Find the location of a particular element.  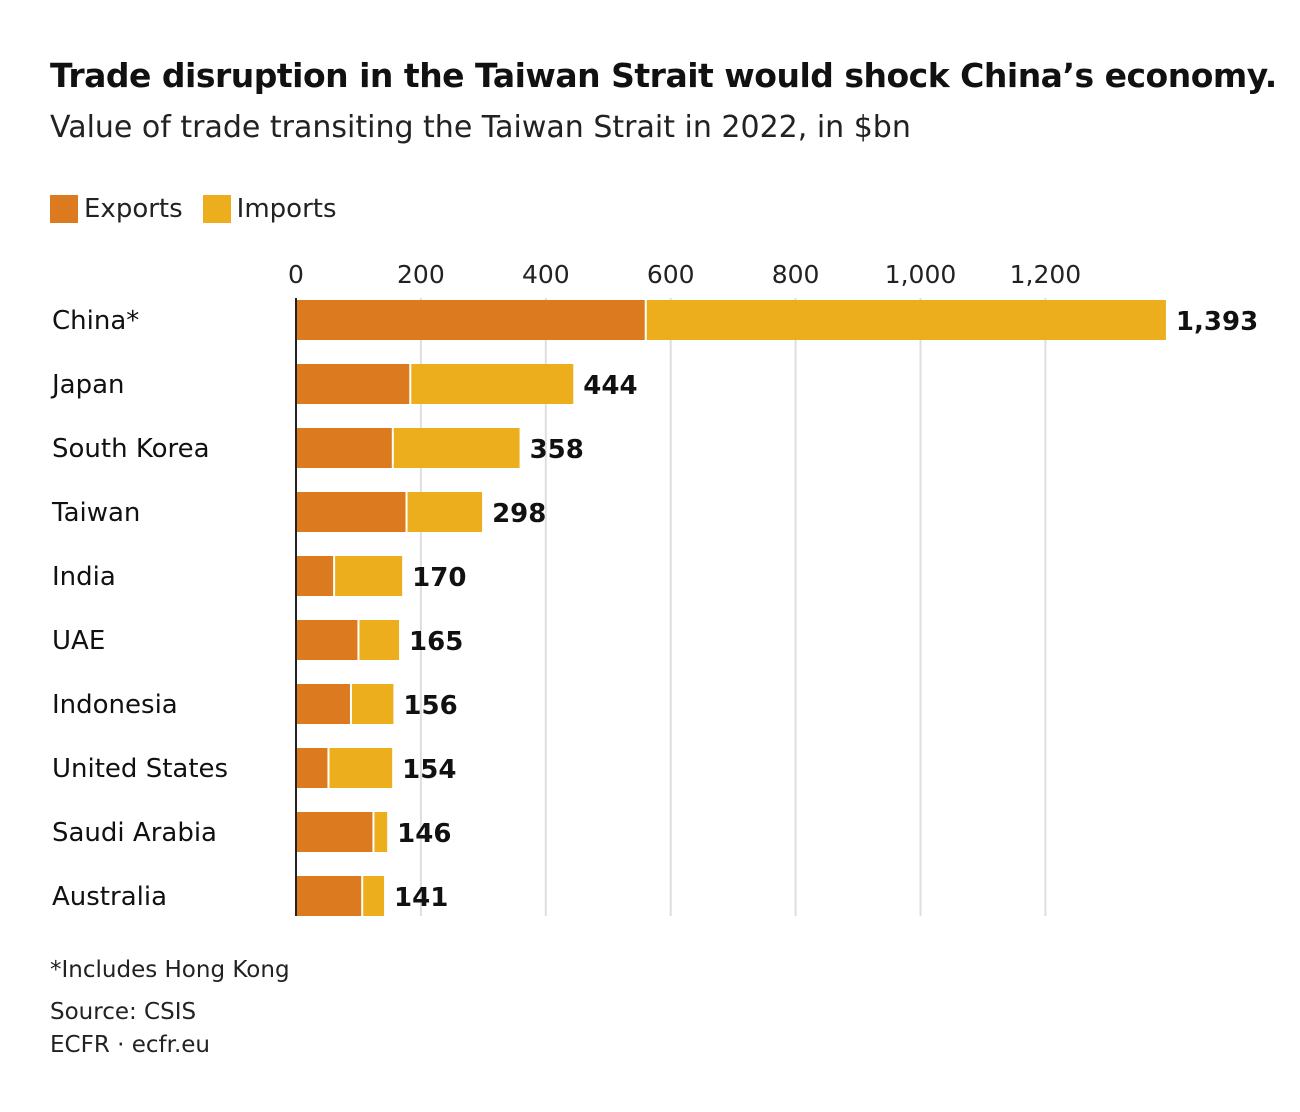

category-label-south-korea: South Korea is located at coordinates (131, 449).